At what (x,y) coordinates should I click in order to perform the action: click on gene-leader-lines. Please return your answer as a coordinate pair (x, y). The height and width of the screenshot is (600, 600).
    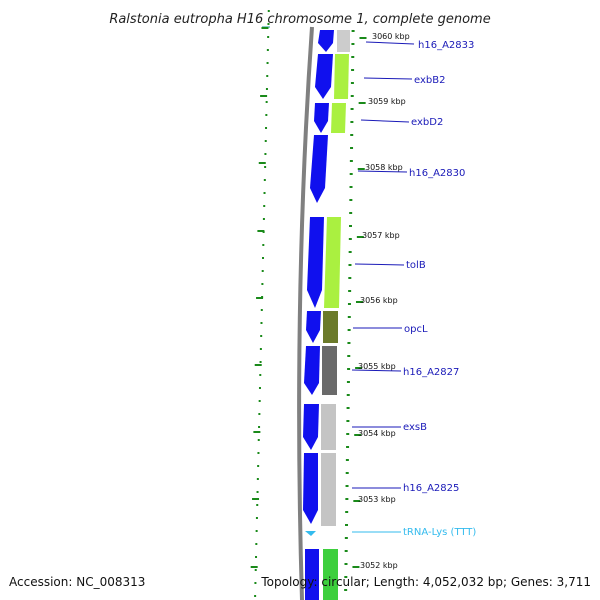
    Looking at the image, I should click on (383, 287).